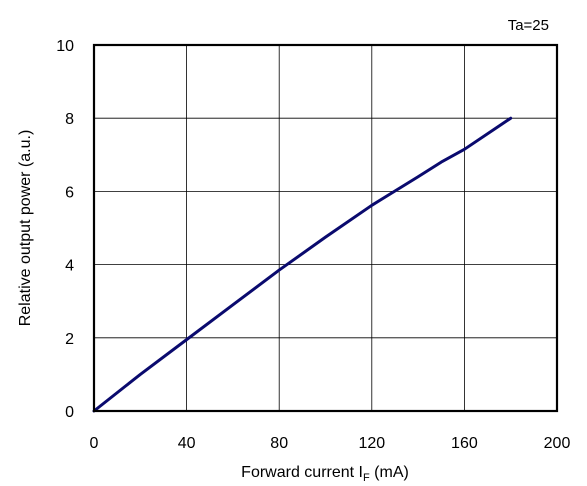 The height and width of the screenshot is (486, 587). I want to click on x-tick-labels: 0 40 80 120 160 200, so click(330, 443).